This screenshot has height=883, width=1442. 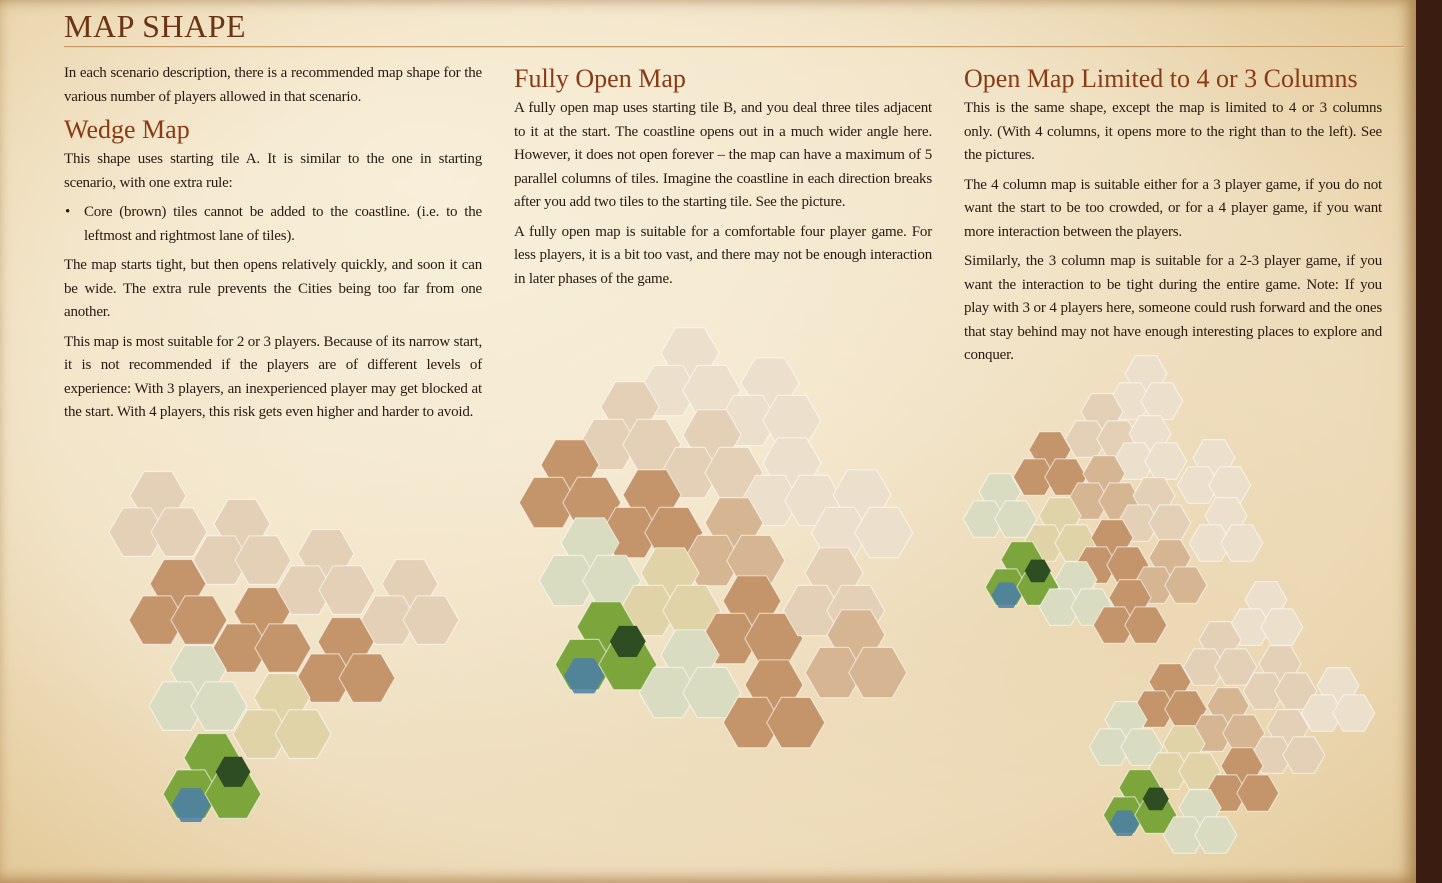 What do you see at coordinates (1161, 78) in the screenshot?
I see `limited-map-heading: Open Map Limited to 4 or 3 Columns` at bounding box center [1161, 78].